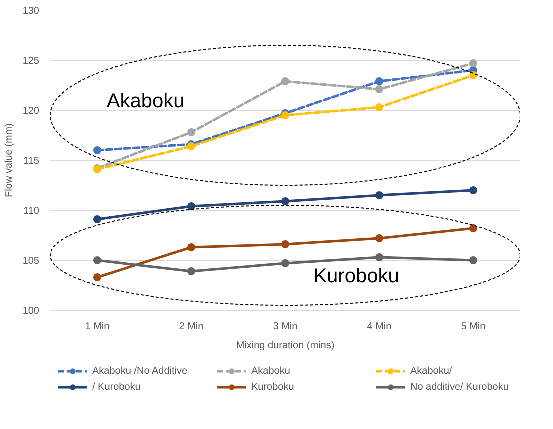  What do you see at coordinates (460, 387) in the screenshot?
I see `legend-label: No additive/ Kuroboku` at bounding box center [460, 387].